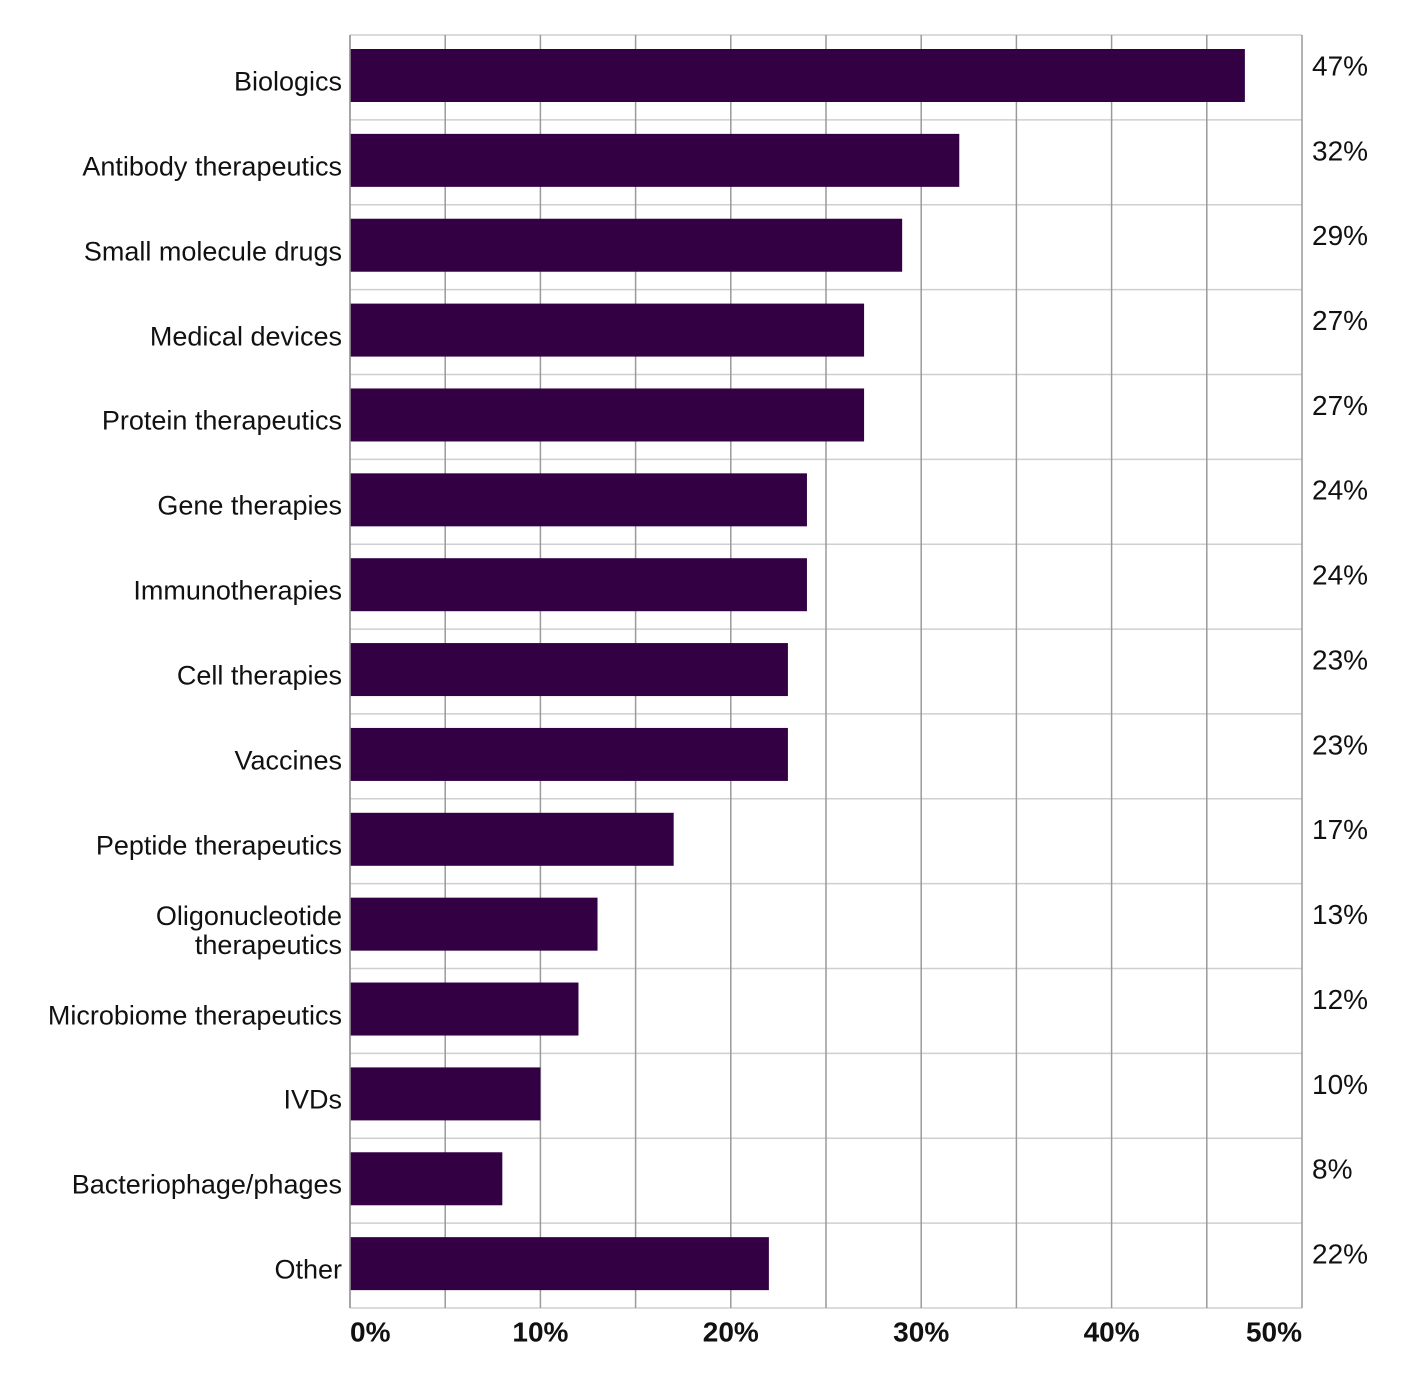 This screenshot has height=1392, width=1402. What do you see at coordinates (1340, 150) in the screenshot?
I see `value-label: 32%` at bounding box center [1340, 150].